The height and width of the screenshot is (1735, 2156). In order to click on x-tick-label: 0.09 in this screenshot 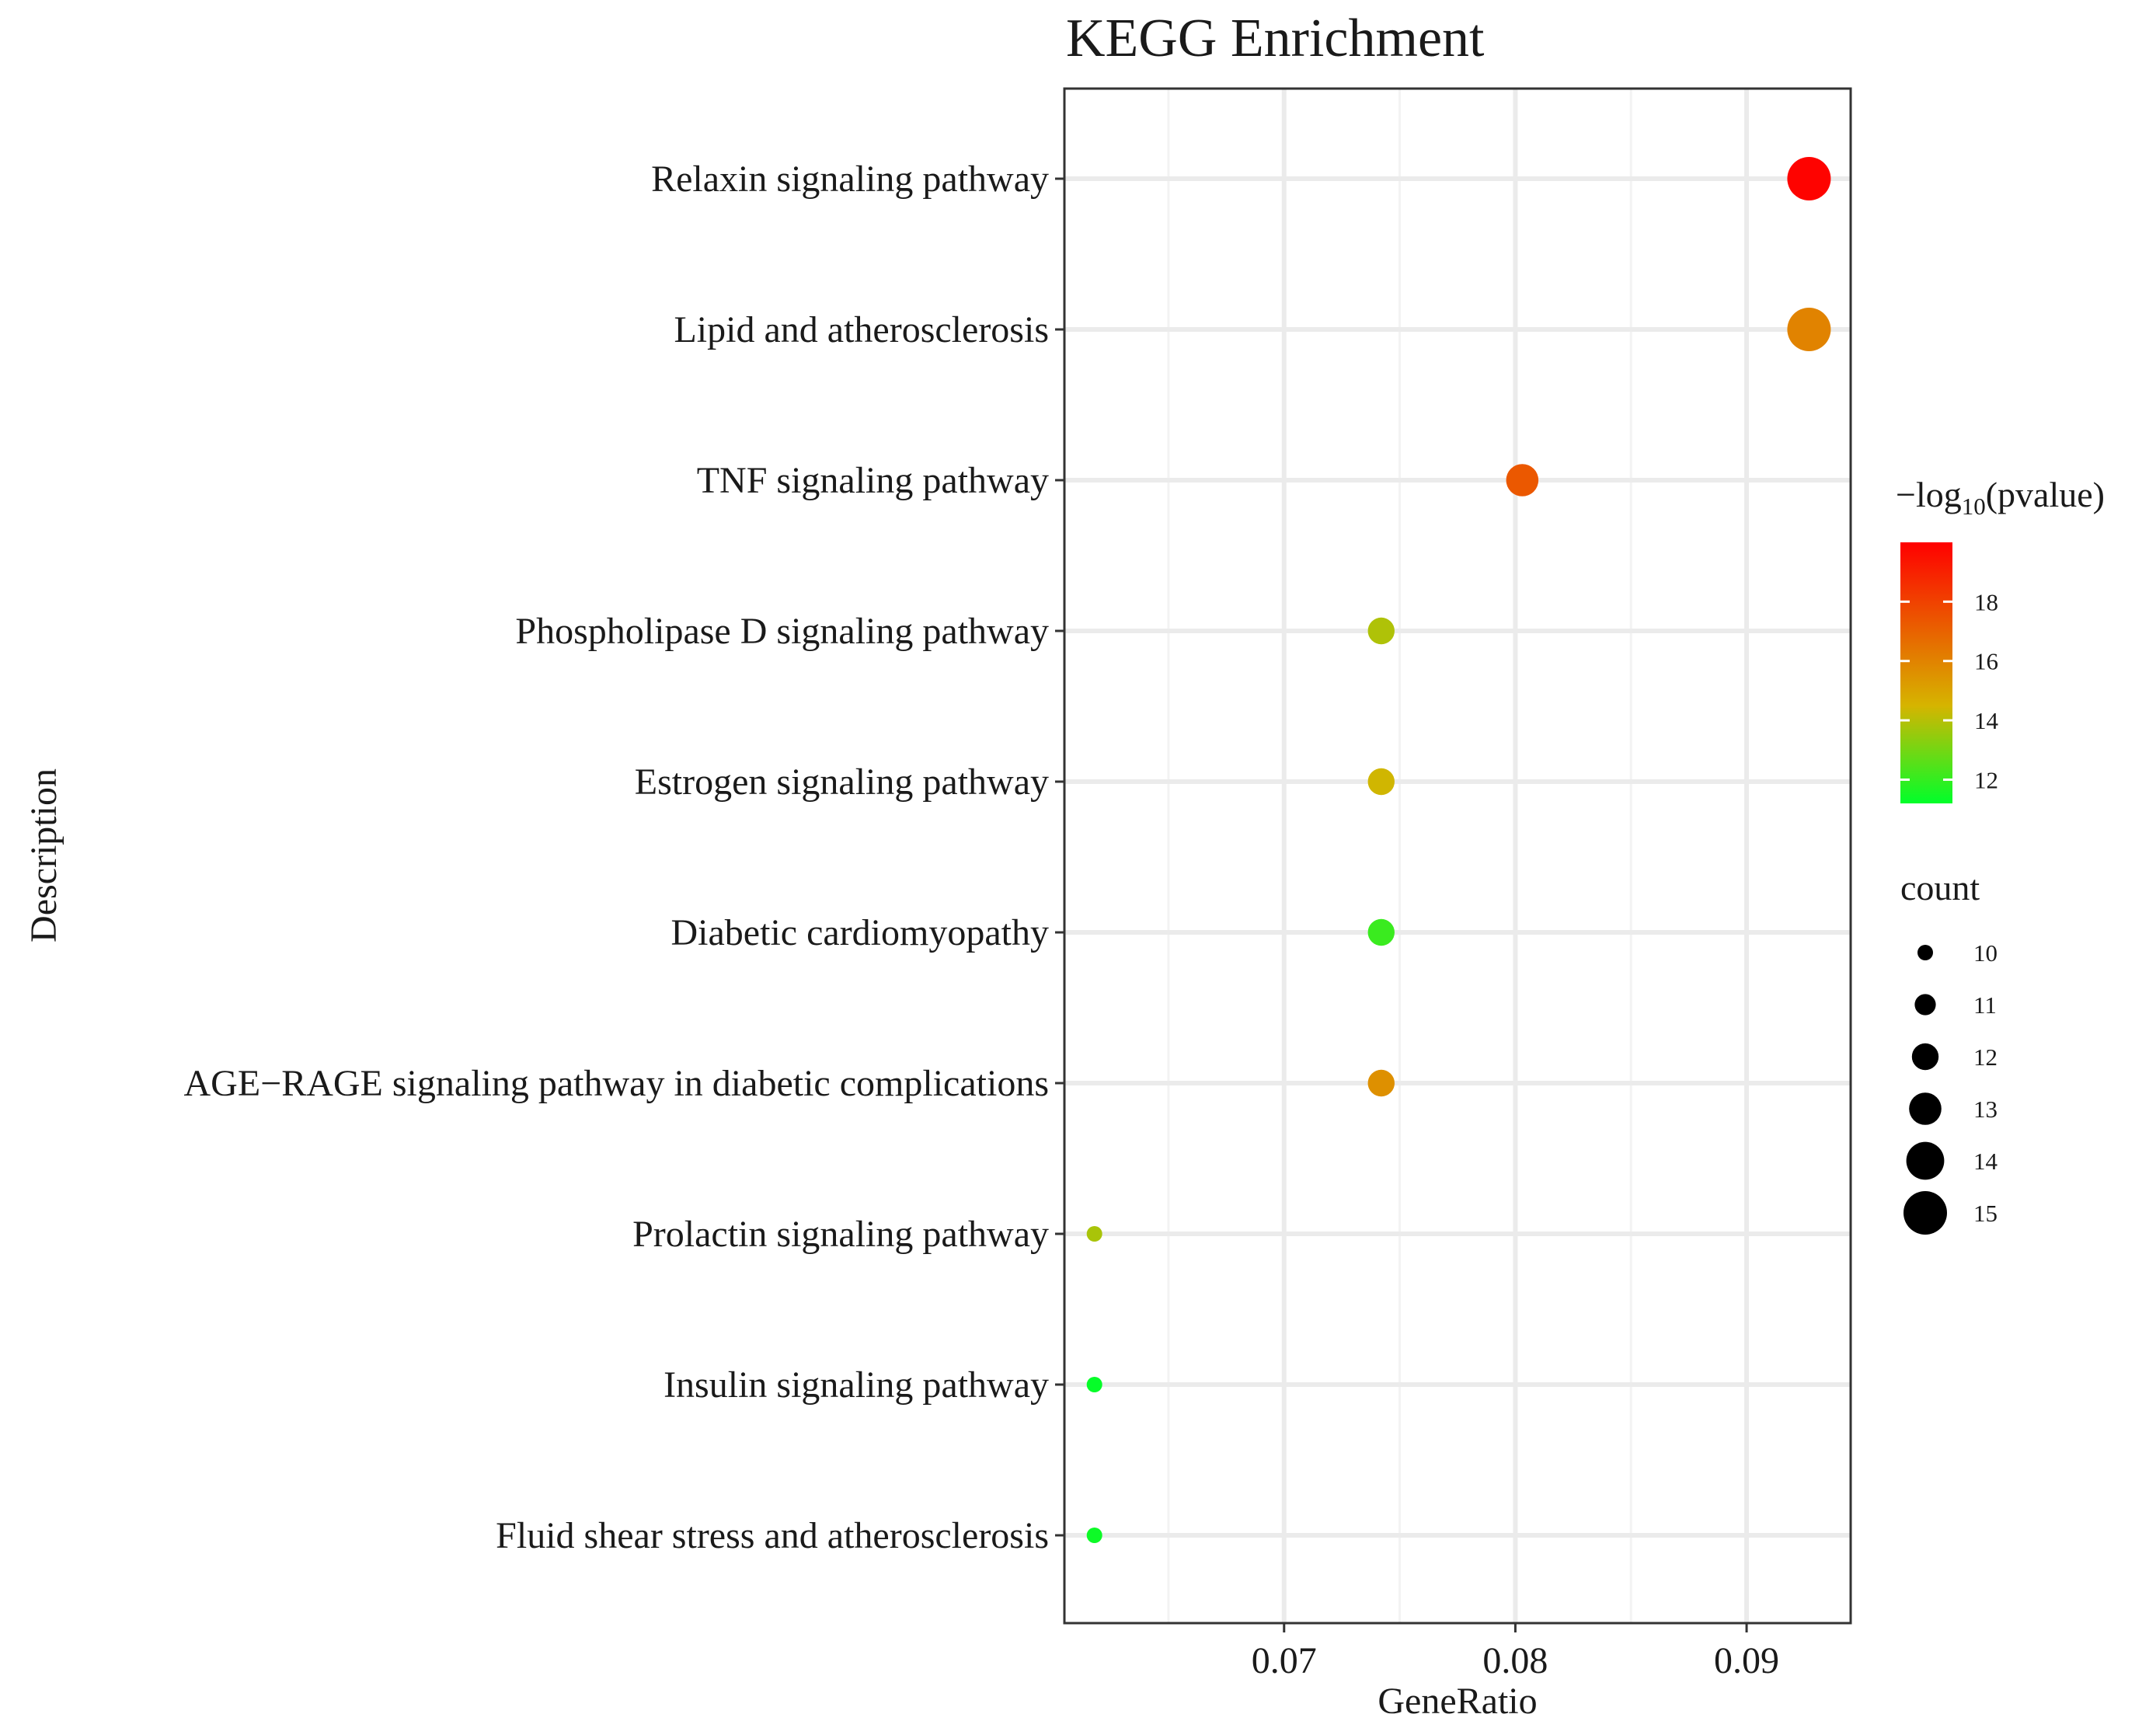, I will do `click(1746, 1660)`.